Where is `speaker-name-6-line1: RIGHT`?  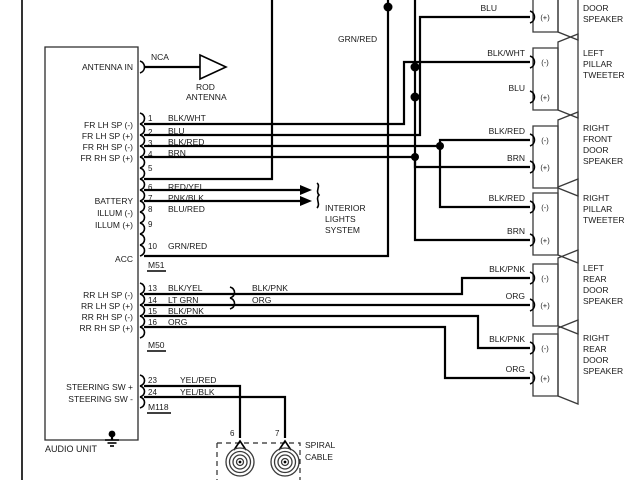
speaker-name-6-line1: RIGHT is located at coordinates (596, 338).